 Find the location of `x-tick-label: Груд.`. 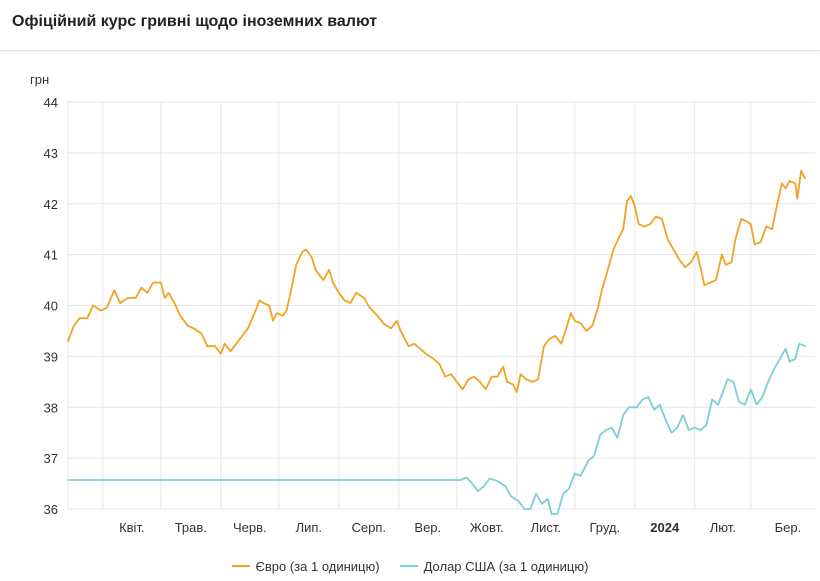

x-tick-label: Груд. is located at coordinates (604, 527).